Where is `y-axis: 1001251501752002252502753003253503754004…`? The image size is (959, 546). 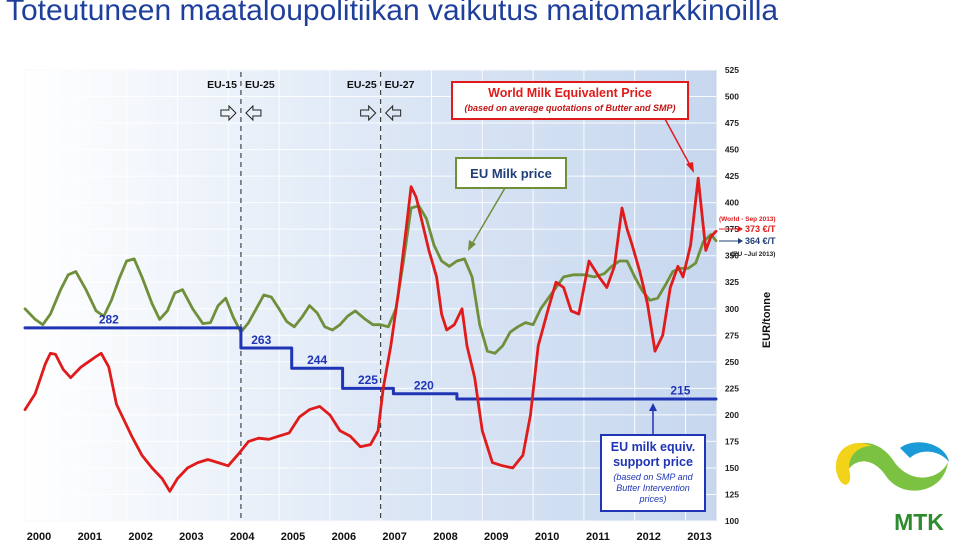 y-axis: 1001251501752002252502753003253503754004… is located at coordinates (732, 295).